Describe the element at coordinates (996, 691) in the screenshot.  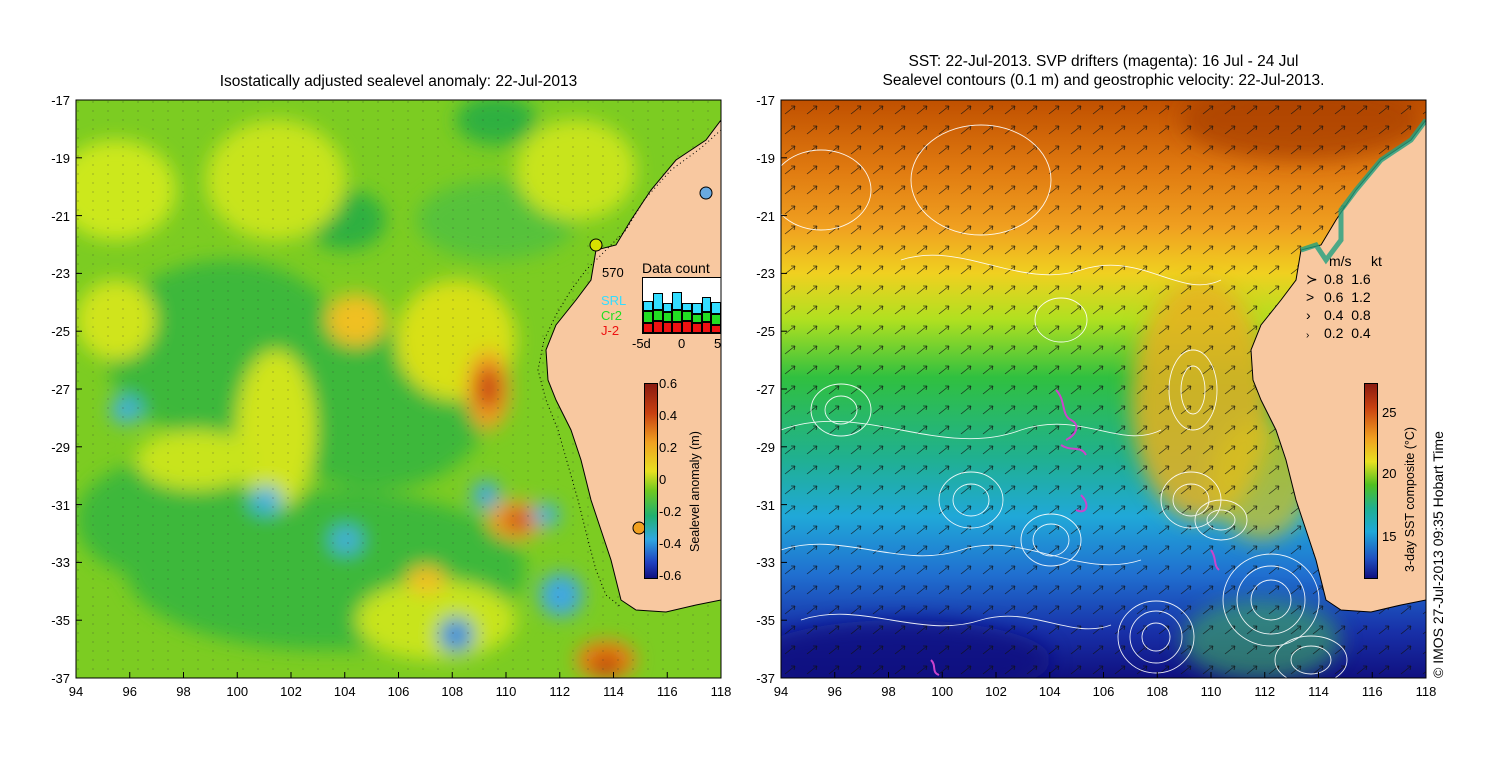
I see `right-lon-tick-label: 102` at that location.